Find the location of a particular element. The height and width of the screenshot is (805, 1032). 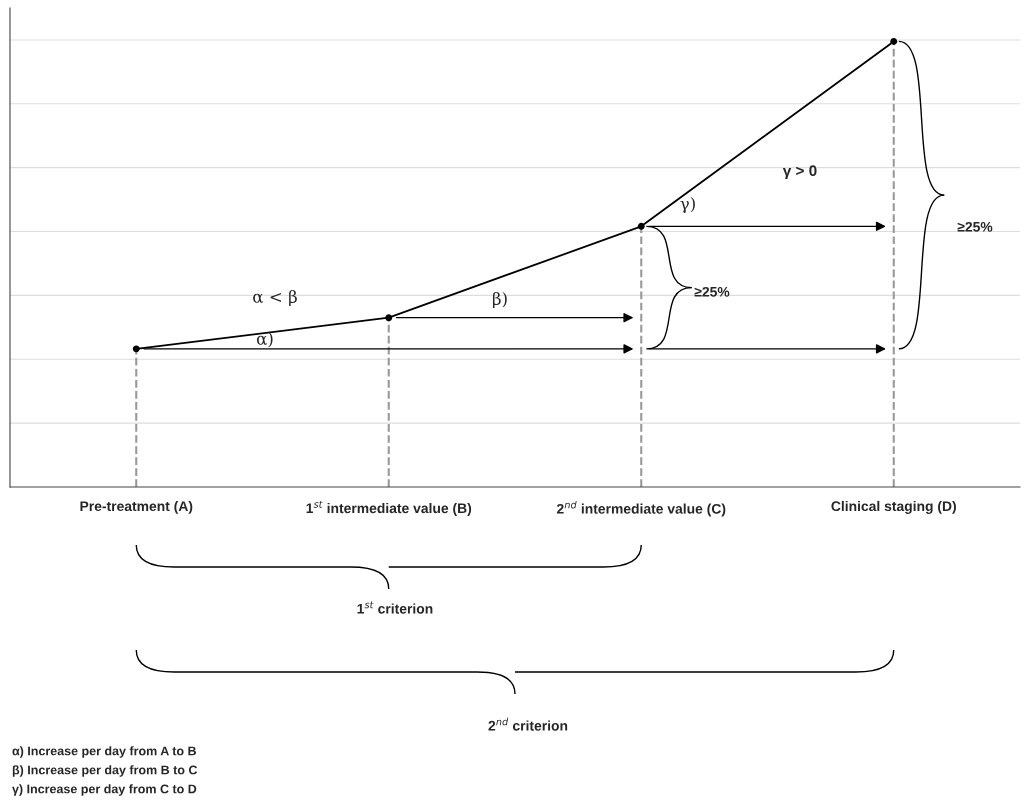

x-tick-label: Pre-treatment (A) is located at coordinates (136, 507).